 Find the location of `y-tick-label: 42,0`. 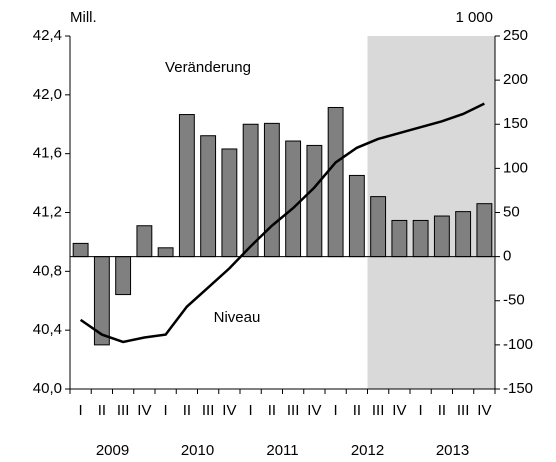

y-tick-label: 42,0 is located at coordinates (47, 94).